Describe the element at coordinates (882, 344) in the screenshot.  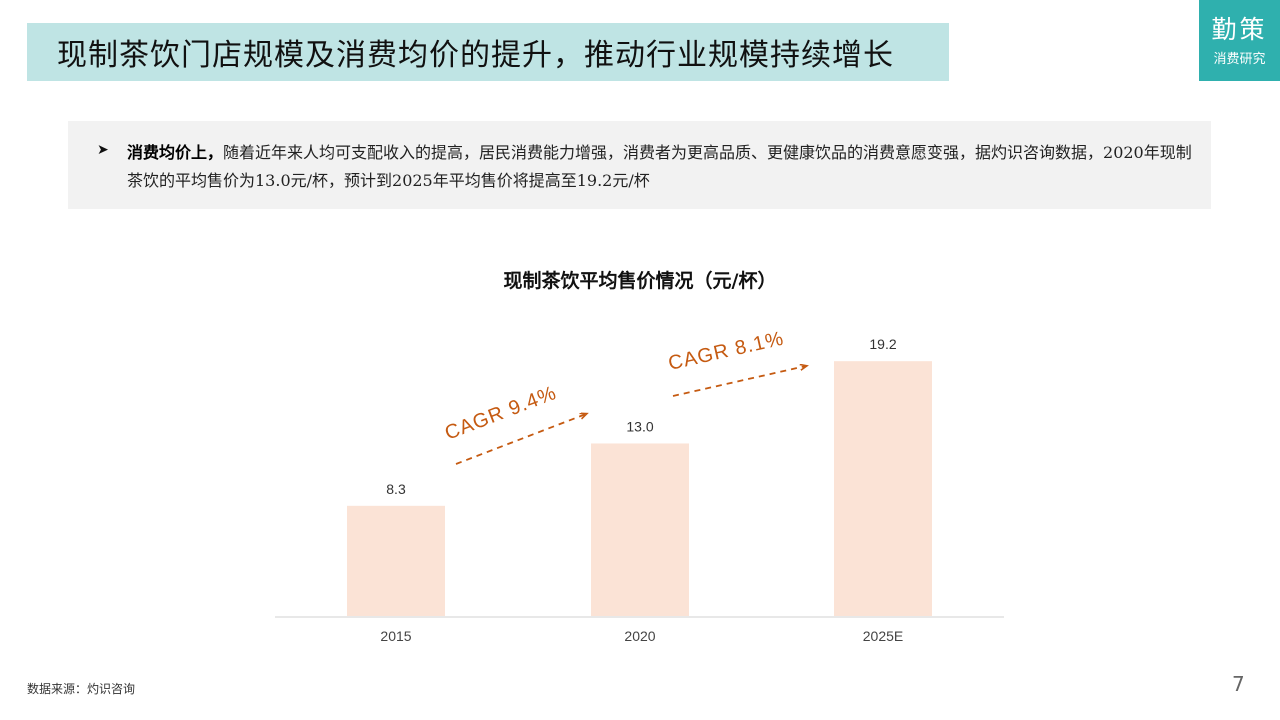
I see `data-label-2025E: 19.2` at that location.